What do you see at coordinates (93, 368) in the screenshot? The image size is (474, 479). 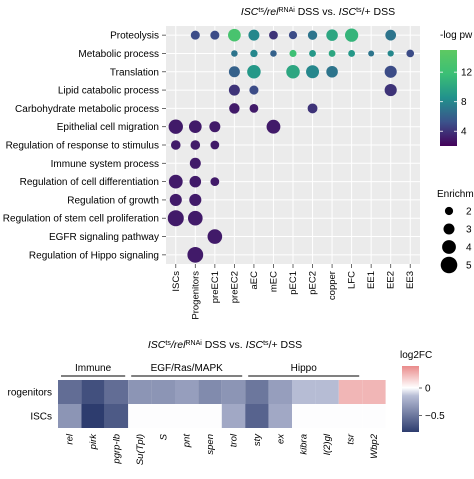 I see `group-label: Immune` at bounding box center [93, 368].